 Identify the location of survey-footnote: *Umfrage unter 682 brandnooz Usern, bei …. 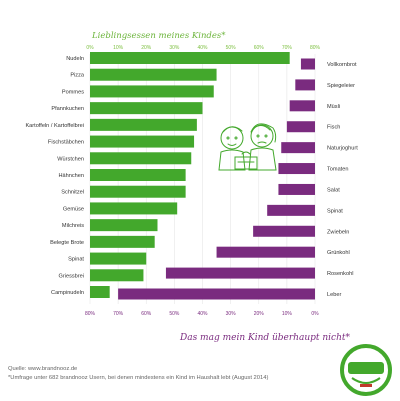
(138, 378).